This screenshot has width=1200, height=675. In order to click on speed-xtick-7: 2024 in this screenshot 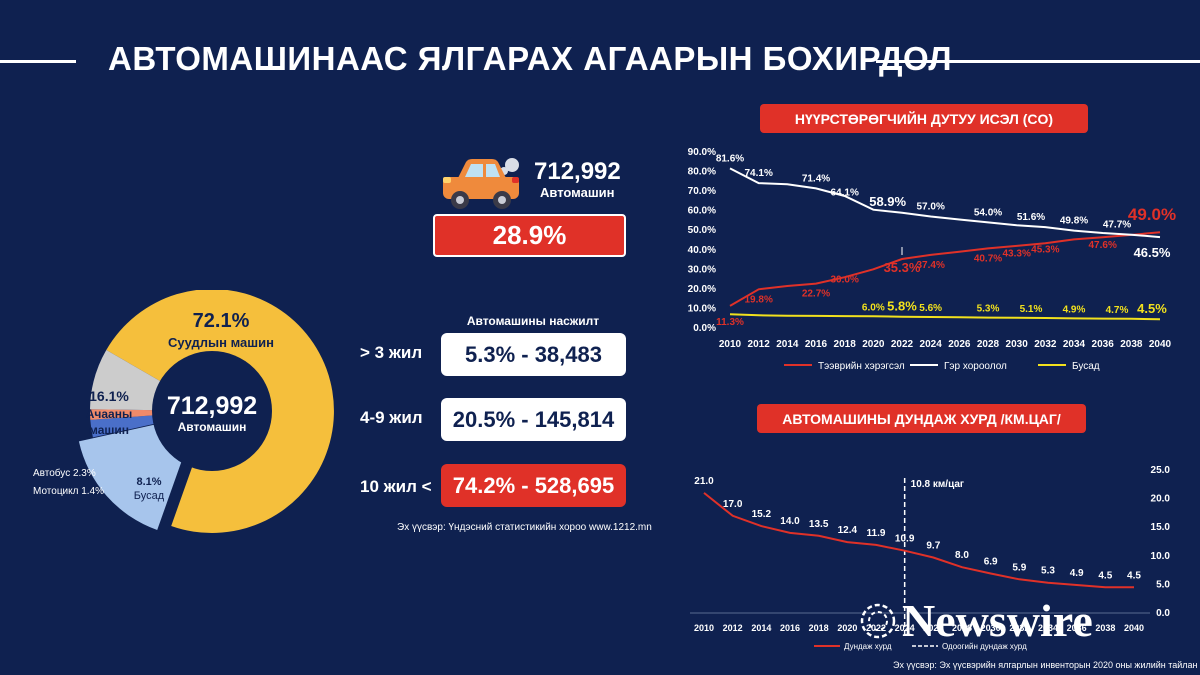, I will do `click(905, 628)`.